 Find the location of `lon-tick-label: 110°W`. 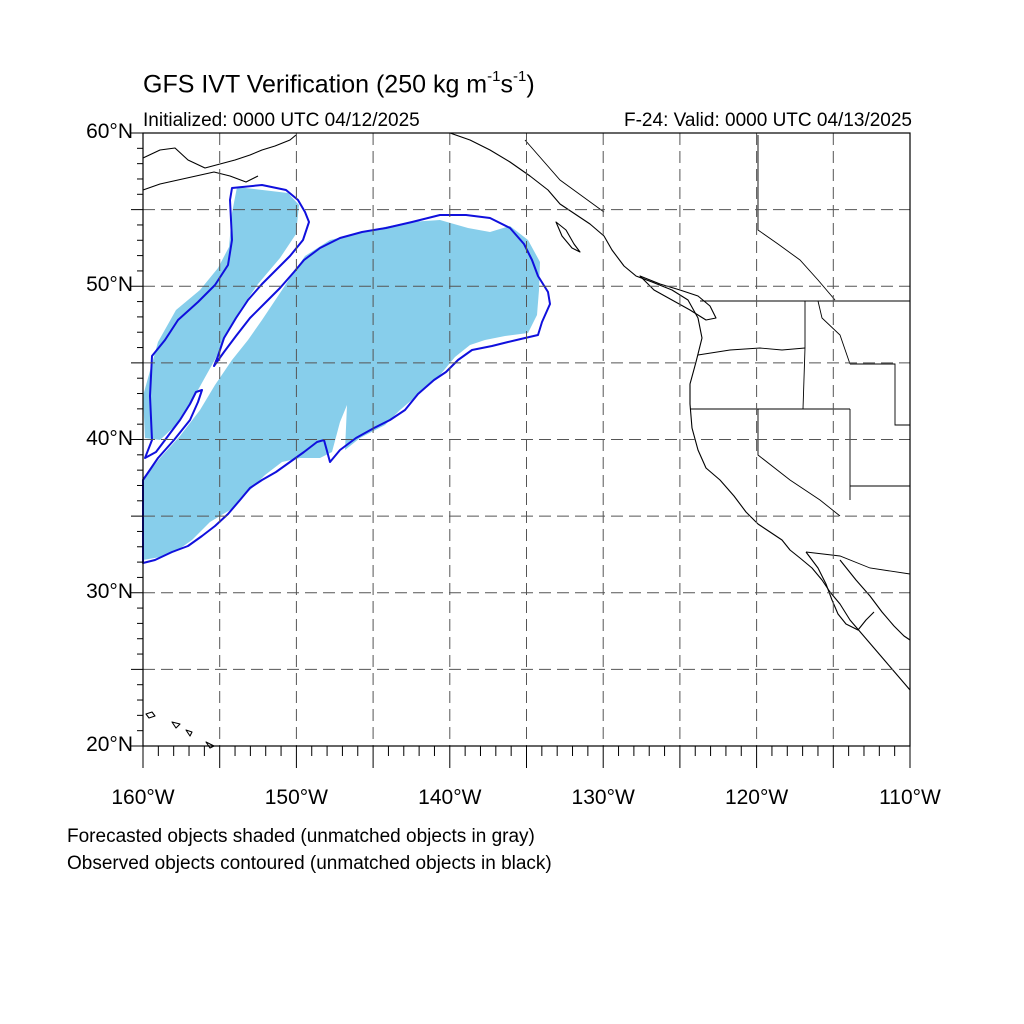

lon-tick-label: 110°W is located at coordinates (910, 797).